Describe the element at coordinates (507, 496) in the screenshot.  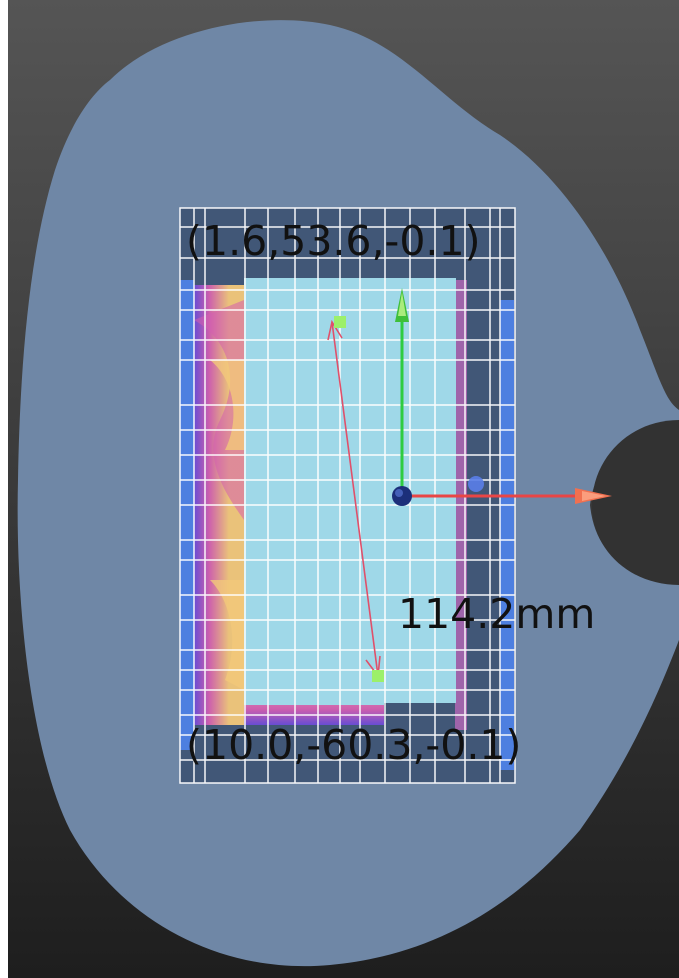
I see `x-axis` at that location.